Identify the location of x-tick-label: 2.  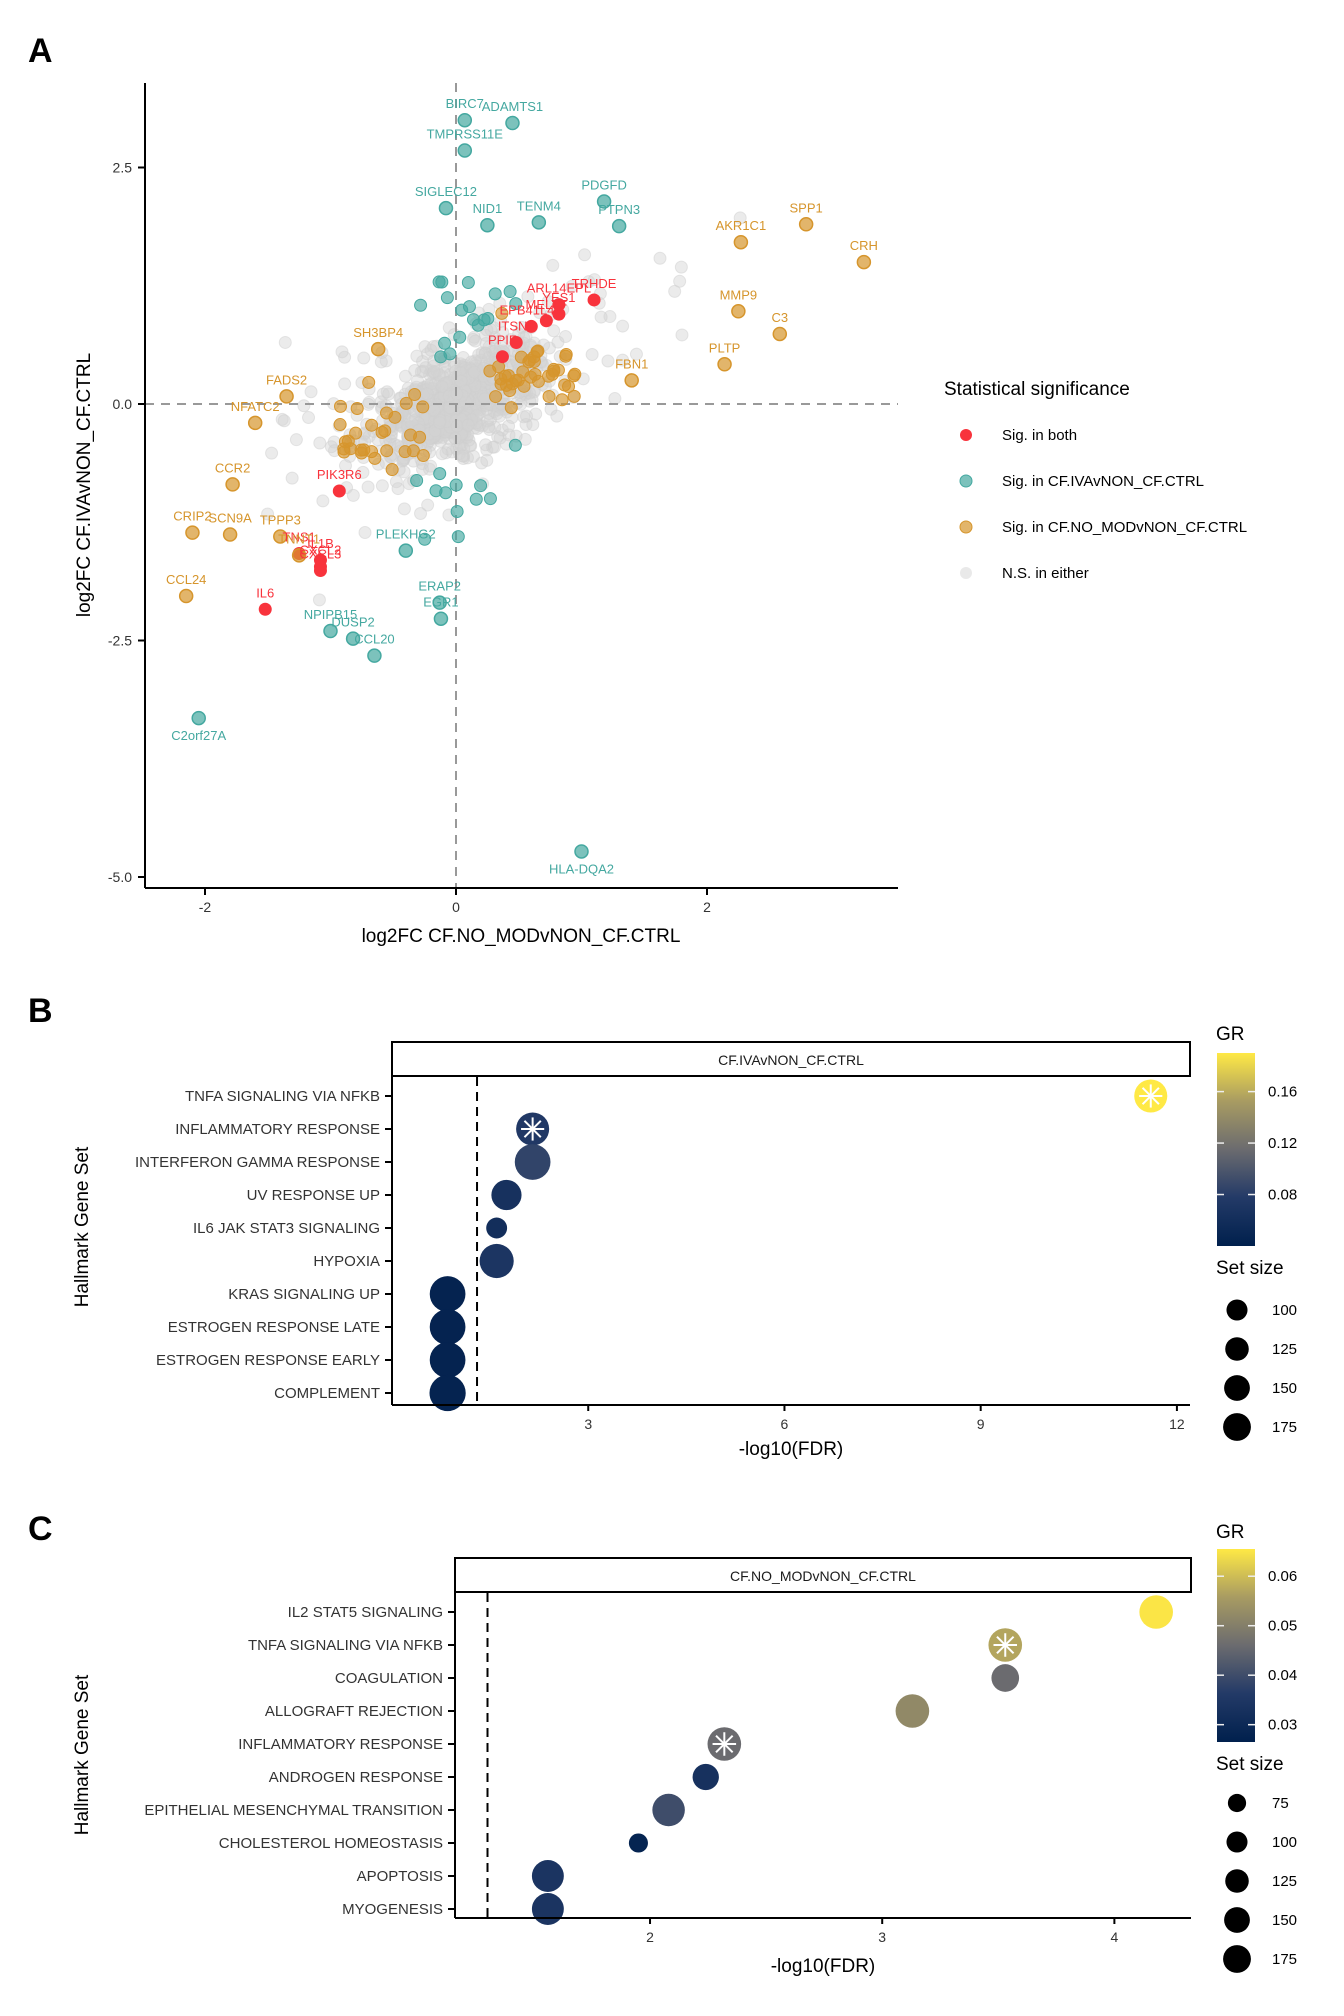
(707, 907).